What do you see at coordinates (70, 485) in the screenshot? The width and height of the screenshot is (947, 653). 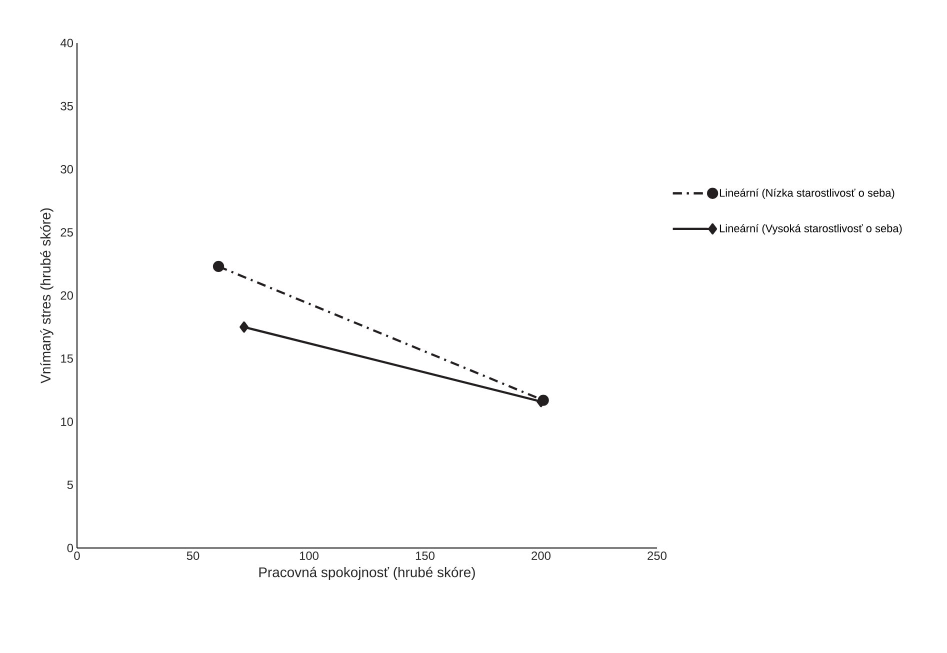 I see `y-tick-label: 5` at bounding box center [70, 485].